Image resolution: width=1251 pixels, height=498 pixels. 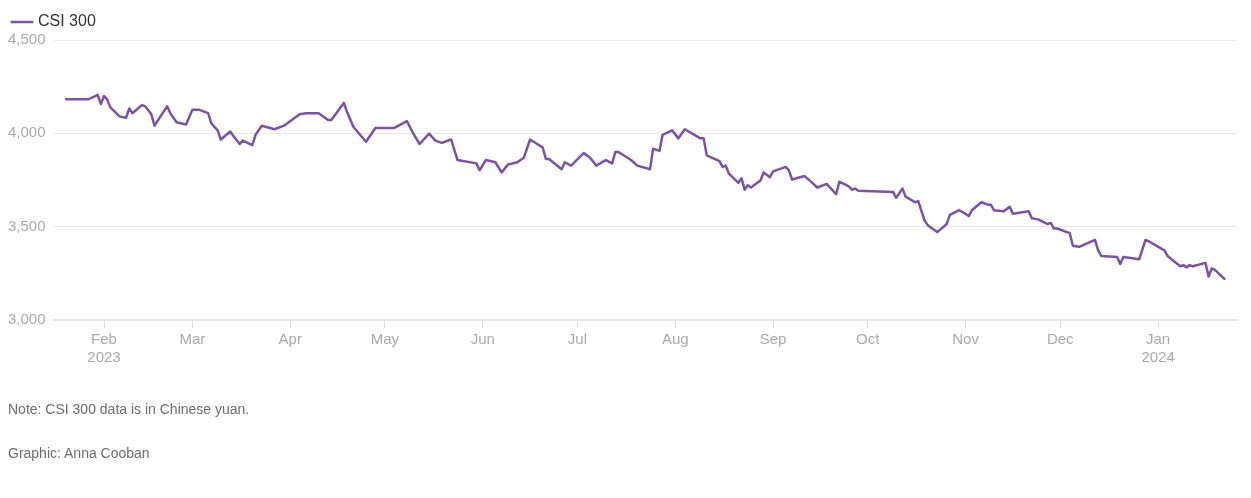 What do you see at coordinates (192, 339) in the screenshot?
I see `x-tick-label: Mar` at bounding box center [192, 339].